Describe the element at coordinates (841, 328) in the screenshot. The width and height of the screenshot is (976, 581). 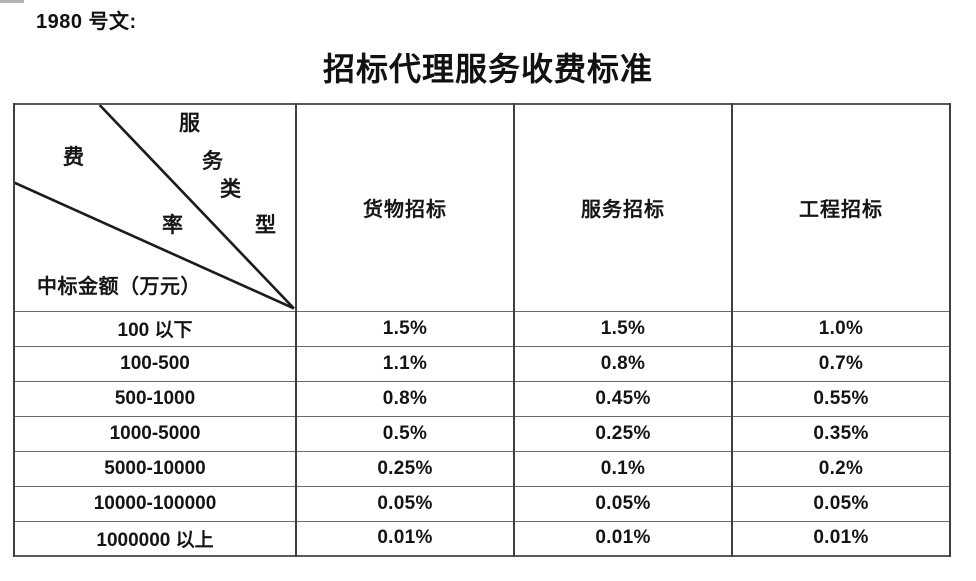
I see `rate-cell: 1.0%` at that location.